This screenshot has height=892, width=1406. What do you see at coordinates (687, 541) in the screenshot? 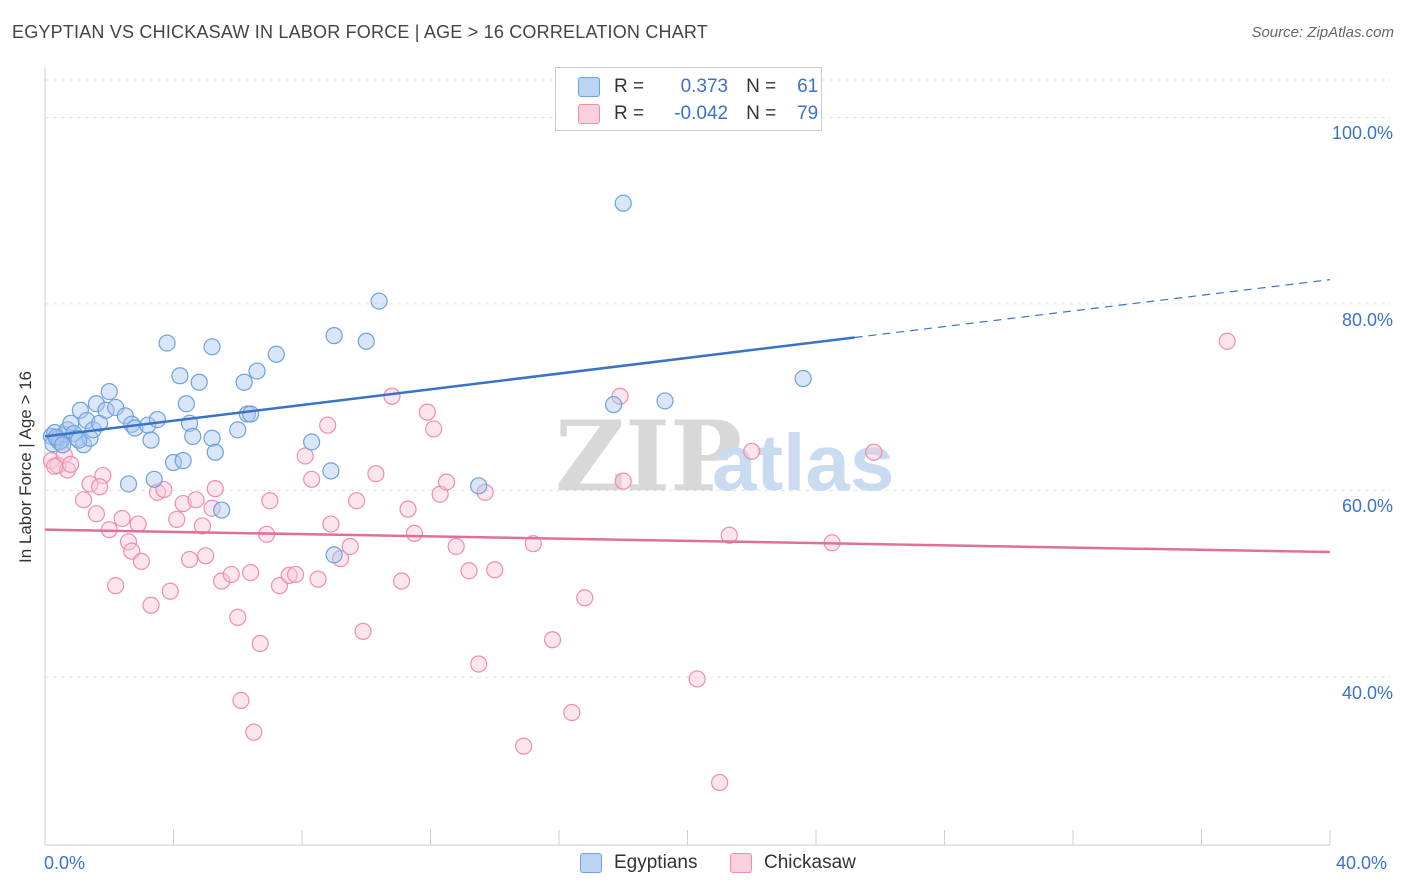
I see `trend-line-chickasaw` at bounding box center [687, 541].